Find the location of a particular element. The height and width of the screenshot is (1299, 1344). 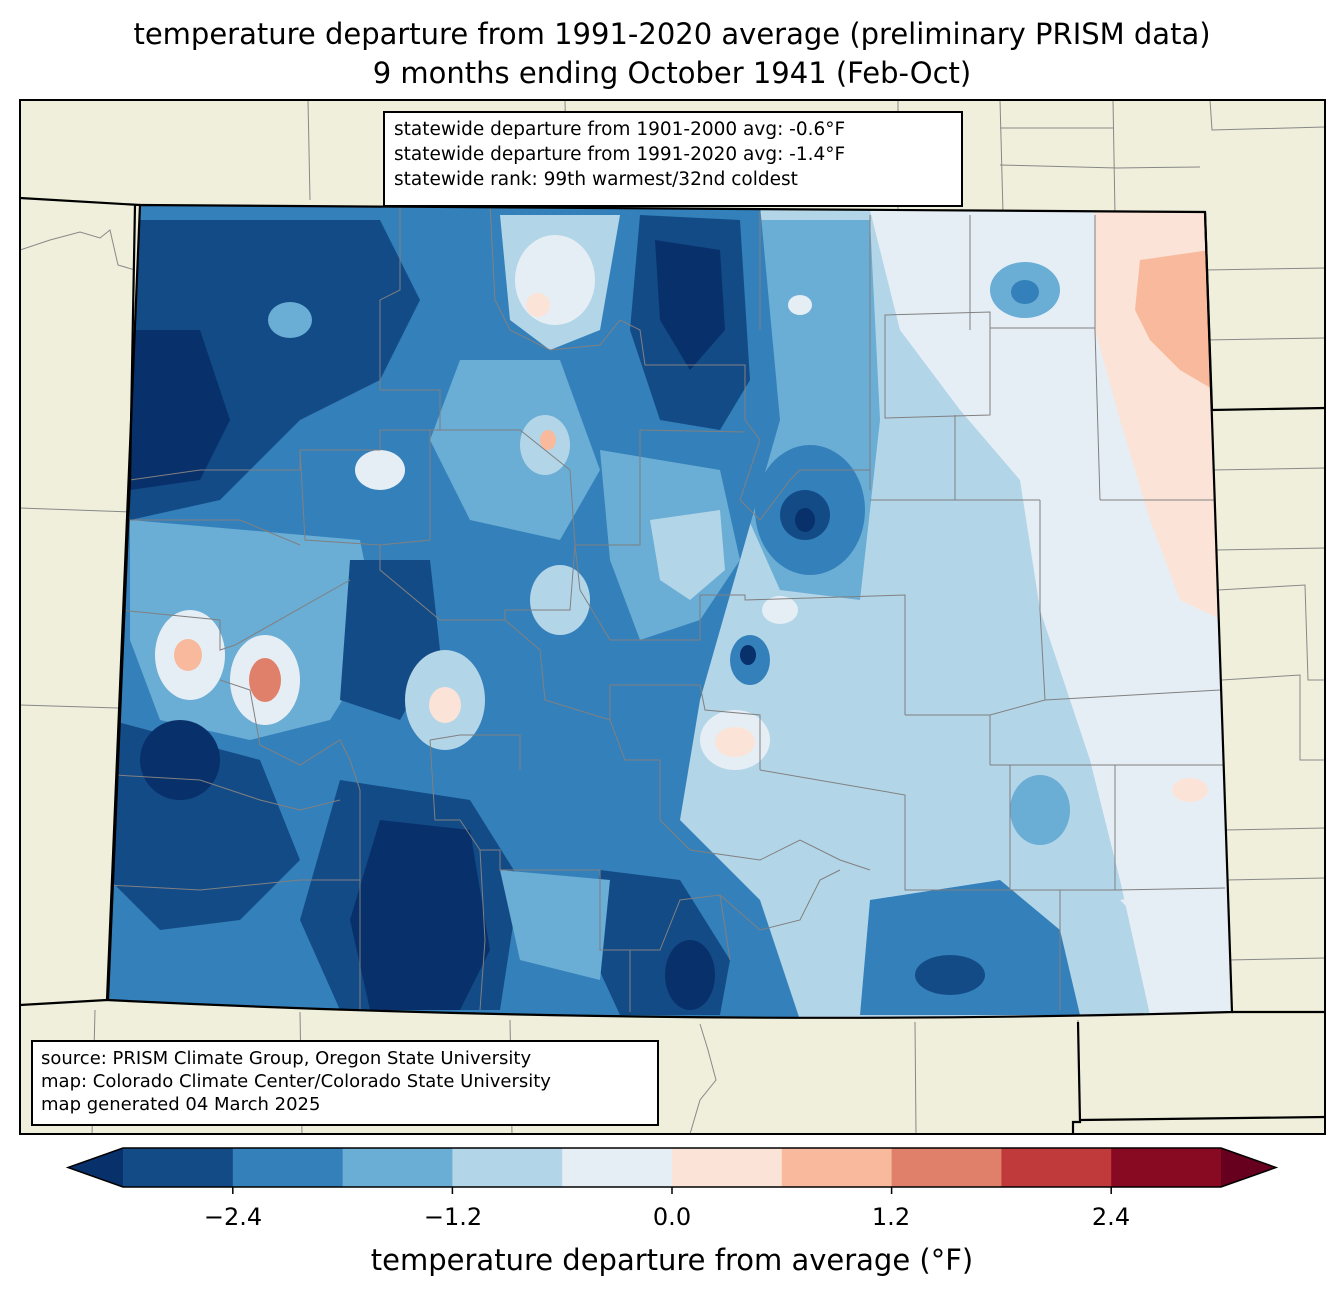

colorbar is located at coordinates (672, 1170).